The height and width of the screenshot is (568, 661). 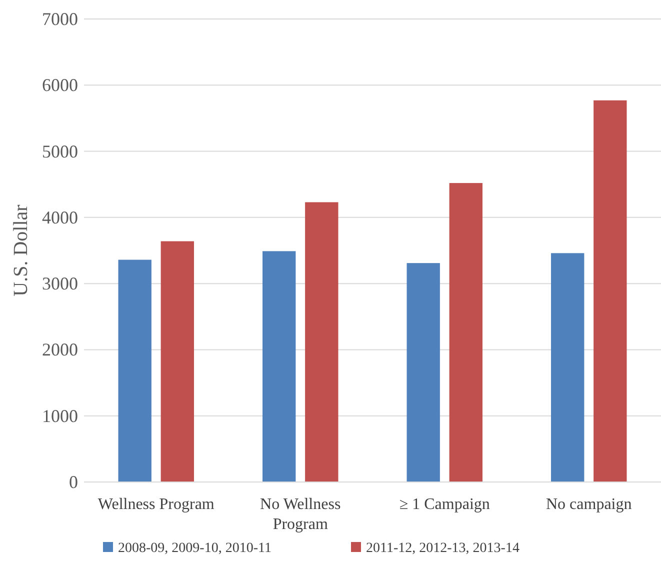 What do you see at coordinates (60, 416) in the screenshot?
I see `y-tick-label: 1000` at bounding box center [60, 416].